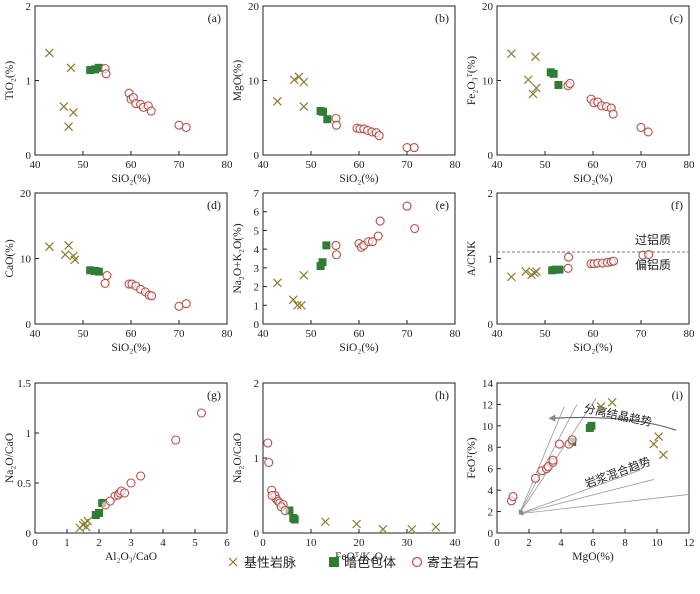 This screenshot has height=594, width=700. Describe the element at coordinates (658, 543) in the screenshot. I see `x-tick-label: 10` at that location.